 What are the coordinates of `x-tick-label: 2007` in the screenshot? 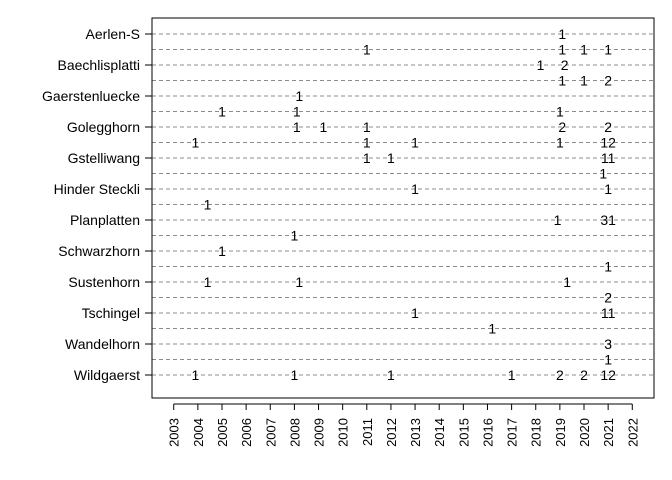 It's located at (270, 432).